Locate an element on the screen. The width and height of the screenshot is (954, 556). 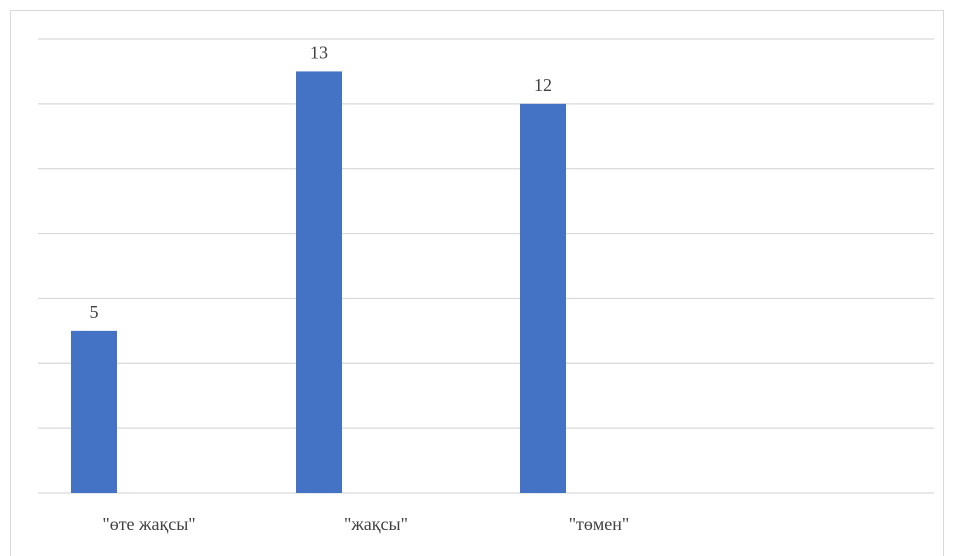
data-label: 12 is located at coordinates (543, 85).